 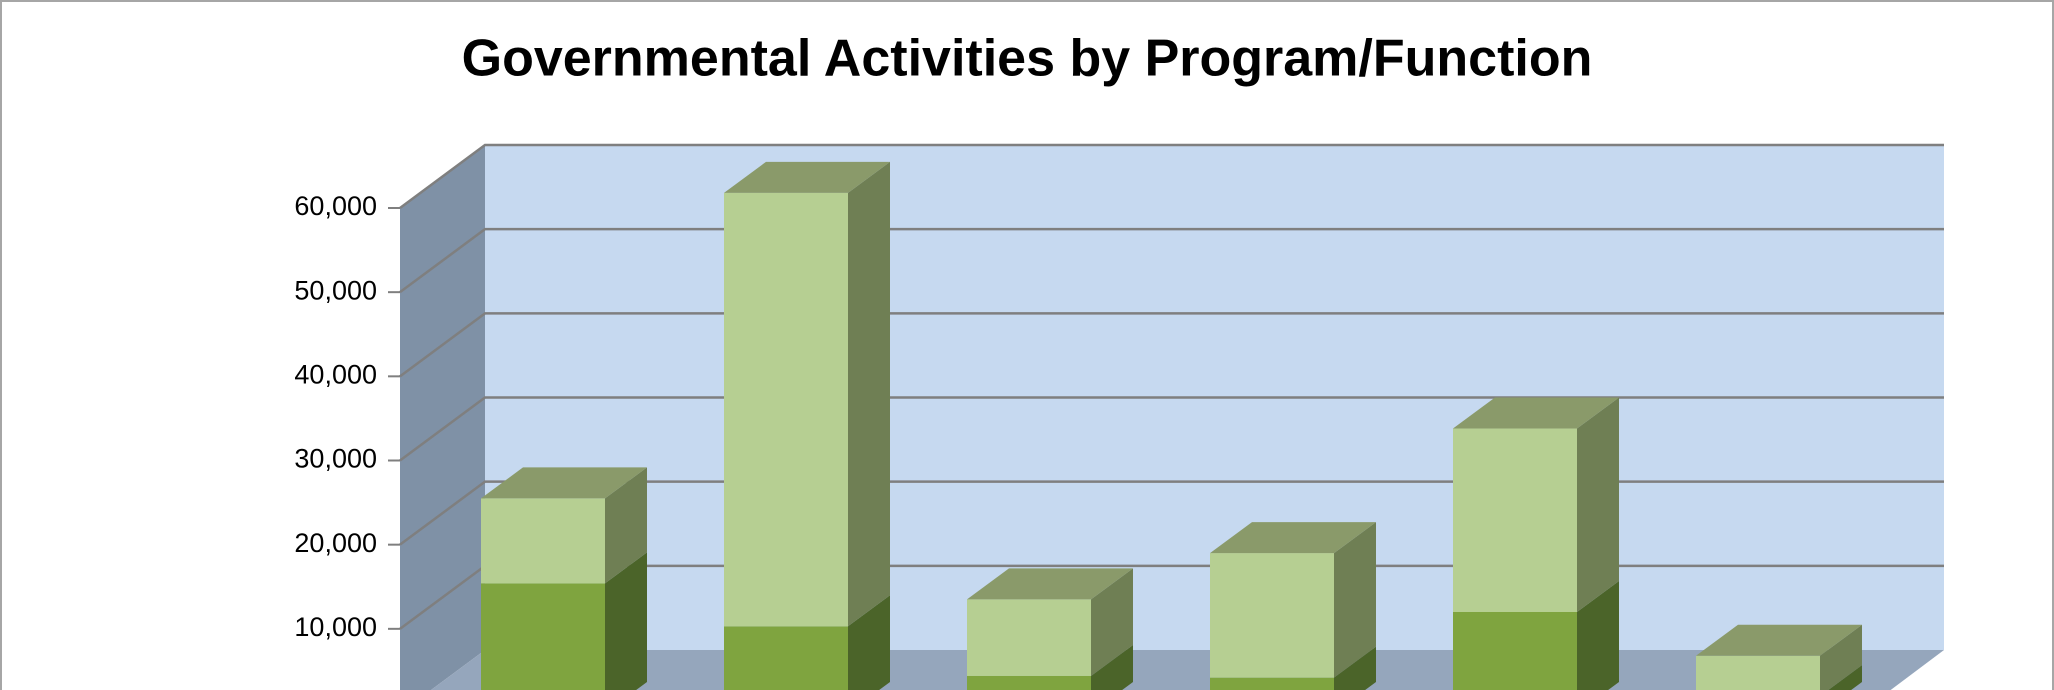 I want to click on y-tick-label: 50,000, so click(x=335, y=290).